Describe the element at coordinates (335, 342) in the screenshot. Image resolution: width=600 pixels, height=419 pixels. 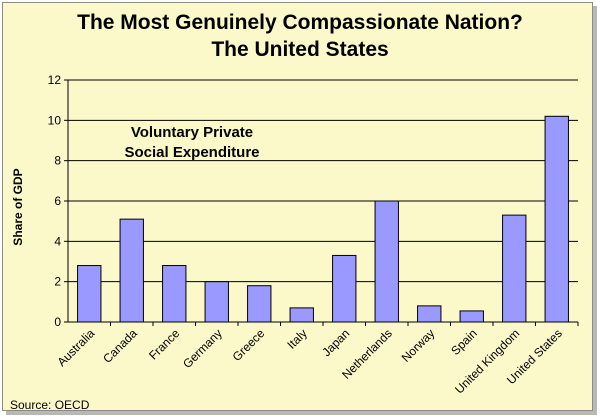
I see `x-tick-label: Japan` at that location.